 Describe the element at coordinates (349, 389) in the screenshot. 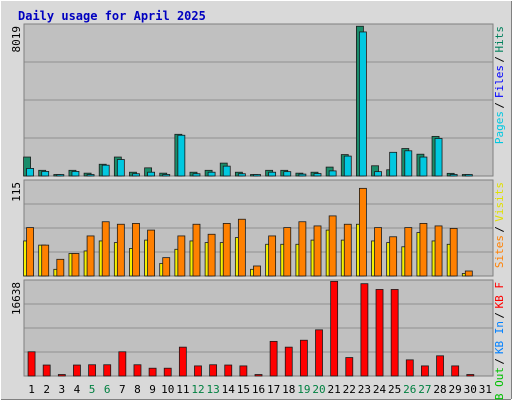

I see `x-tick-label: 22` at that location.